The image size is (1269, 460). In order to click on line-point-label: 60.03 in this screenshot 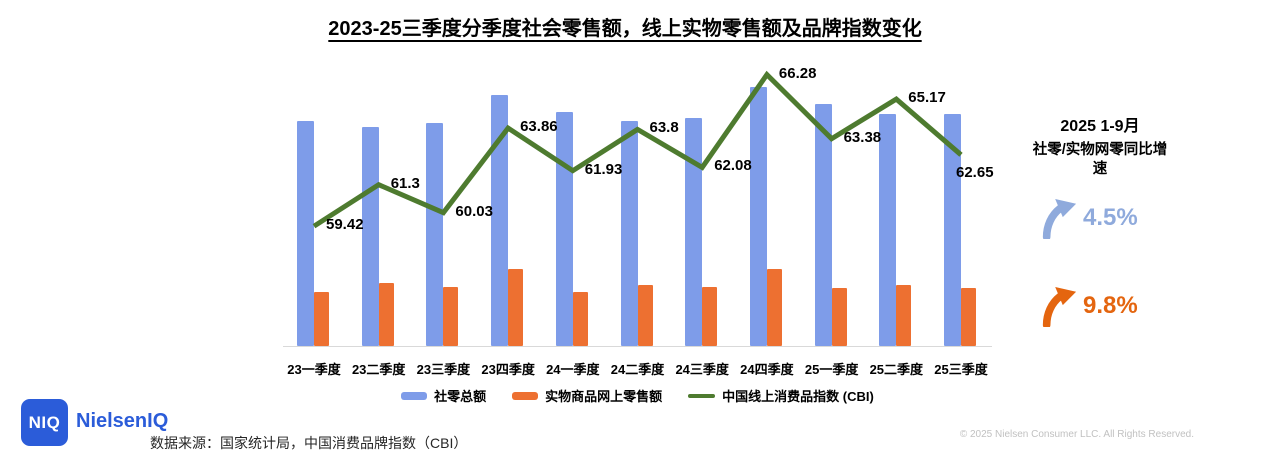, I will do `click(474, 211)`.